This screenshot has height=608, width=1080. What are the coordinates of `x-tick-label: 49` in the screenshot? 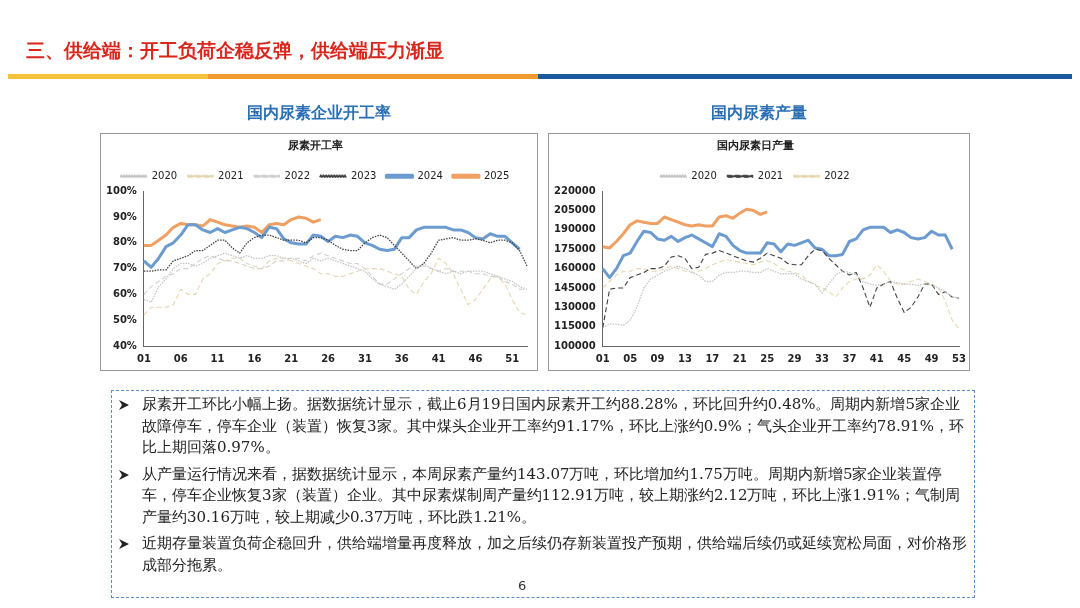 It's located at (931, 358).